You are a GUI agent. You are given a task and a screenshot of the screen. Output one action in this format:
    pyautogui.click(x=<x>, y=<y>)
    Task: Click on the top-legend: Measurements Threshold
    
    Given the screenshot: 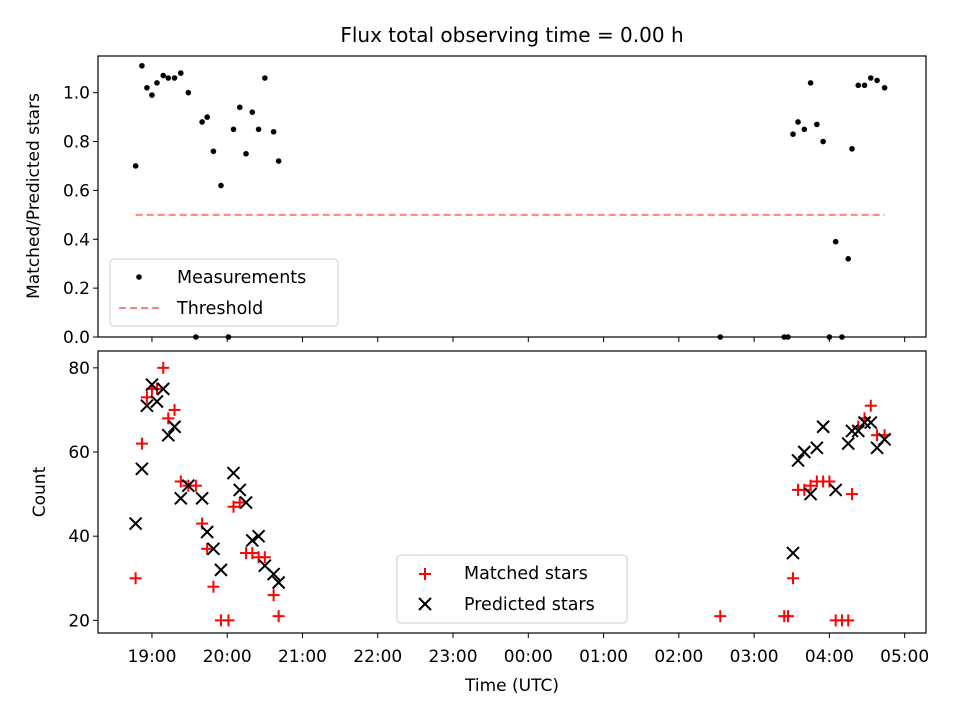 What is the action you would take?
    pyautogui.click(x=224, y=292)
    